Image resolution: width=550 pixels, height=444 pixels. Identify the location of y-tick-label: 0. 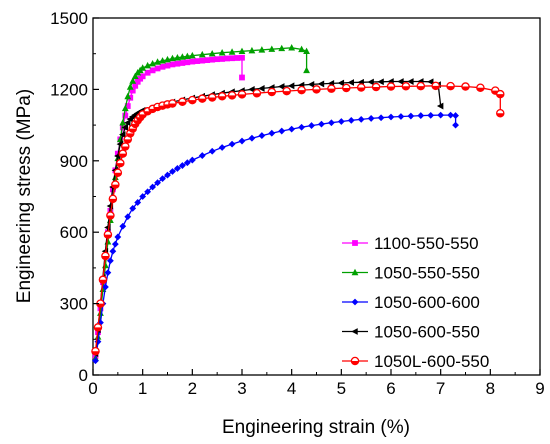
(83, 375).